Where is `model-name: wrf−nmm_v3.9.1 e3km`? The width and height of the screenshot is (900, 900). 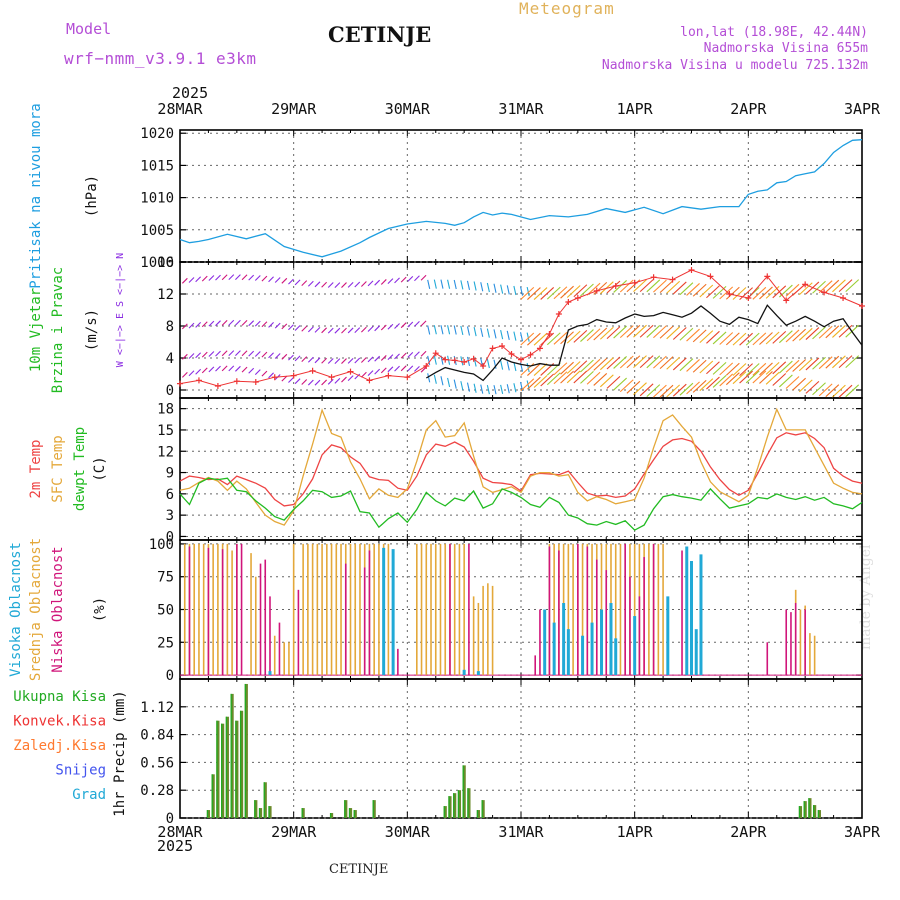 model-name: wrf−nmm_v3.9.1 e3km is located at coordinates (160, 58).